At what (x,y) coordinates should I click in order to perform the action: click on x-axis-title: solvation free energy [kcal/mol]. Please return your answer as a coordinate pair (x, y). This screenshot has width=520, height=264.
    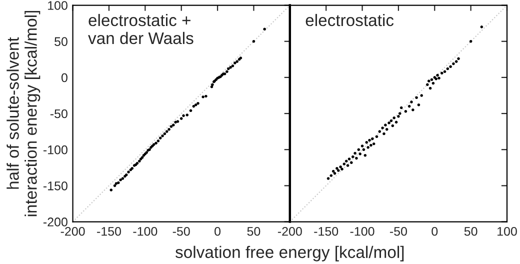
    Looking at the image, I should click on (290, 254).